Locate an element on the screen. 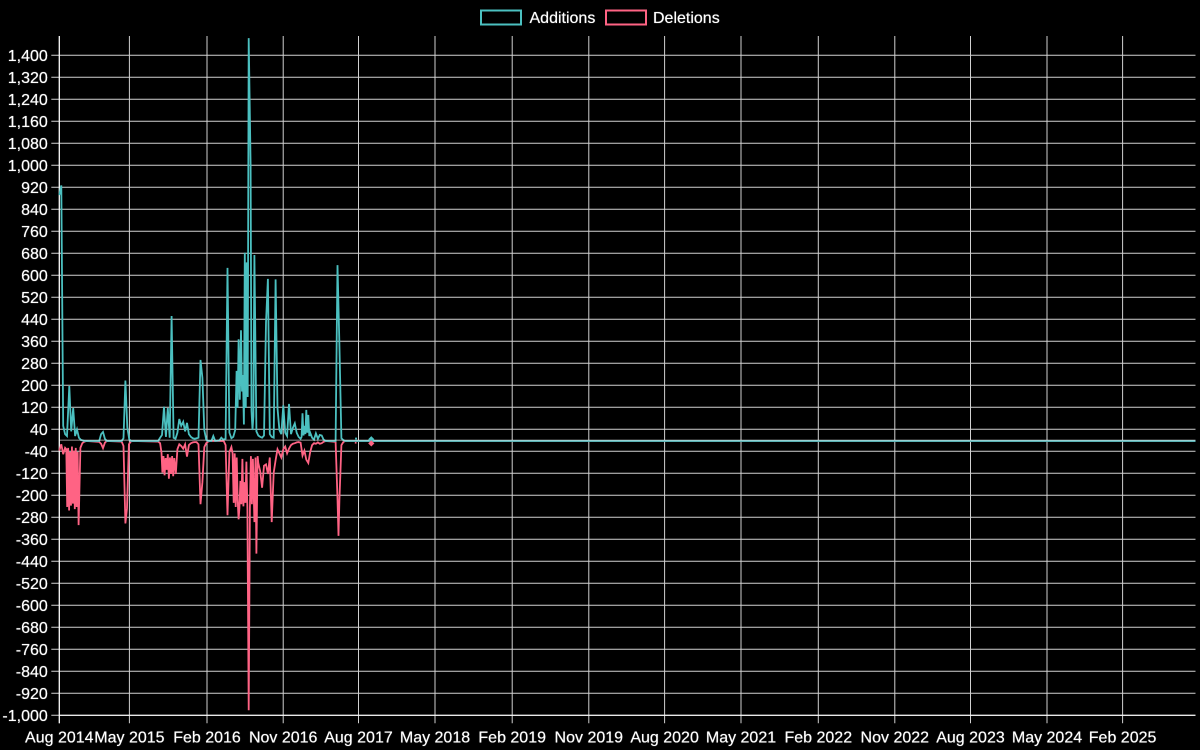 This screenshot has height=750, width=1200. svg-text: May 2015 is located at coordinates (129, 738).